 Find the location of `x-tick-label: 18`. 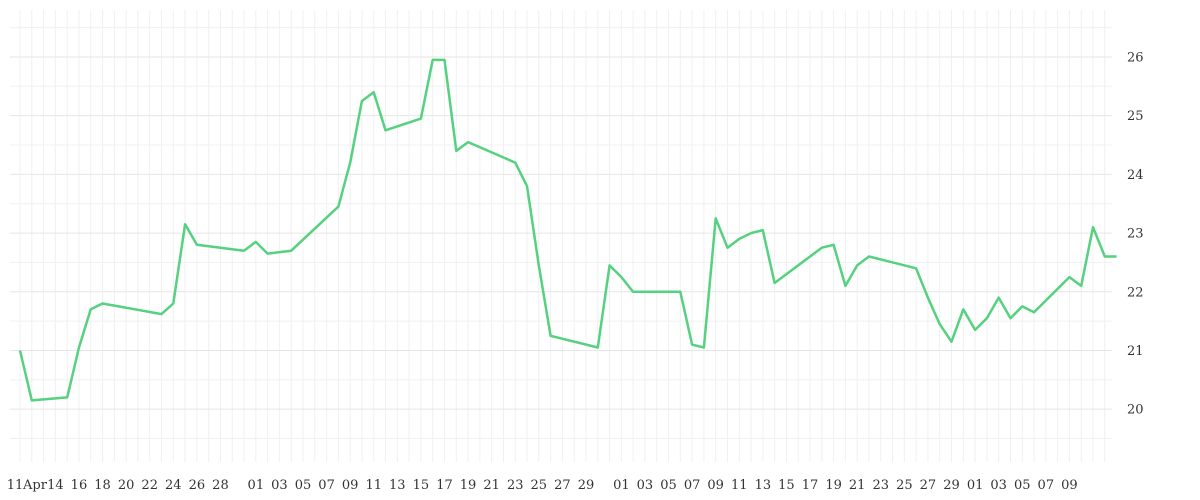

x-tick-label: 18 is located at coordinates (102, 485).